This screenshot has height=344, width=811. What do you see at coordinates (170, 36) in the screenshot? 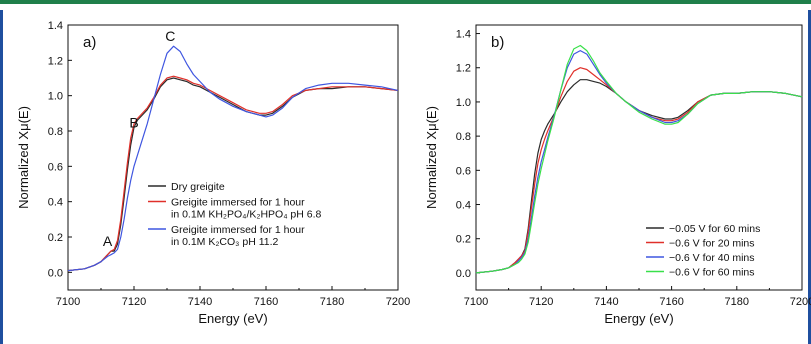
I see `peak-annotation: C` at bounding box center [170, 36].